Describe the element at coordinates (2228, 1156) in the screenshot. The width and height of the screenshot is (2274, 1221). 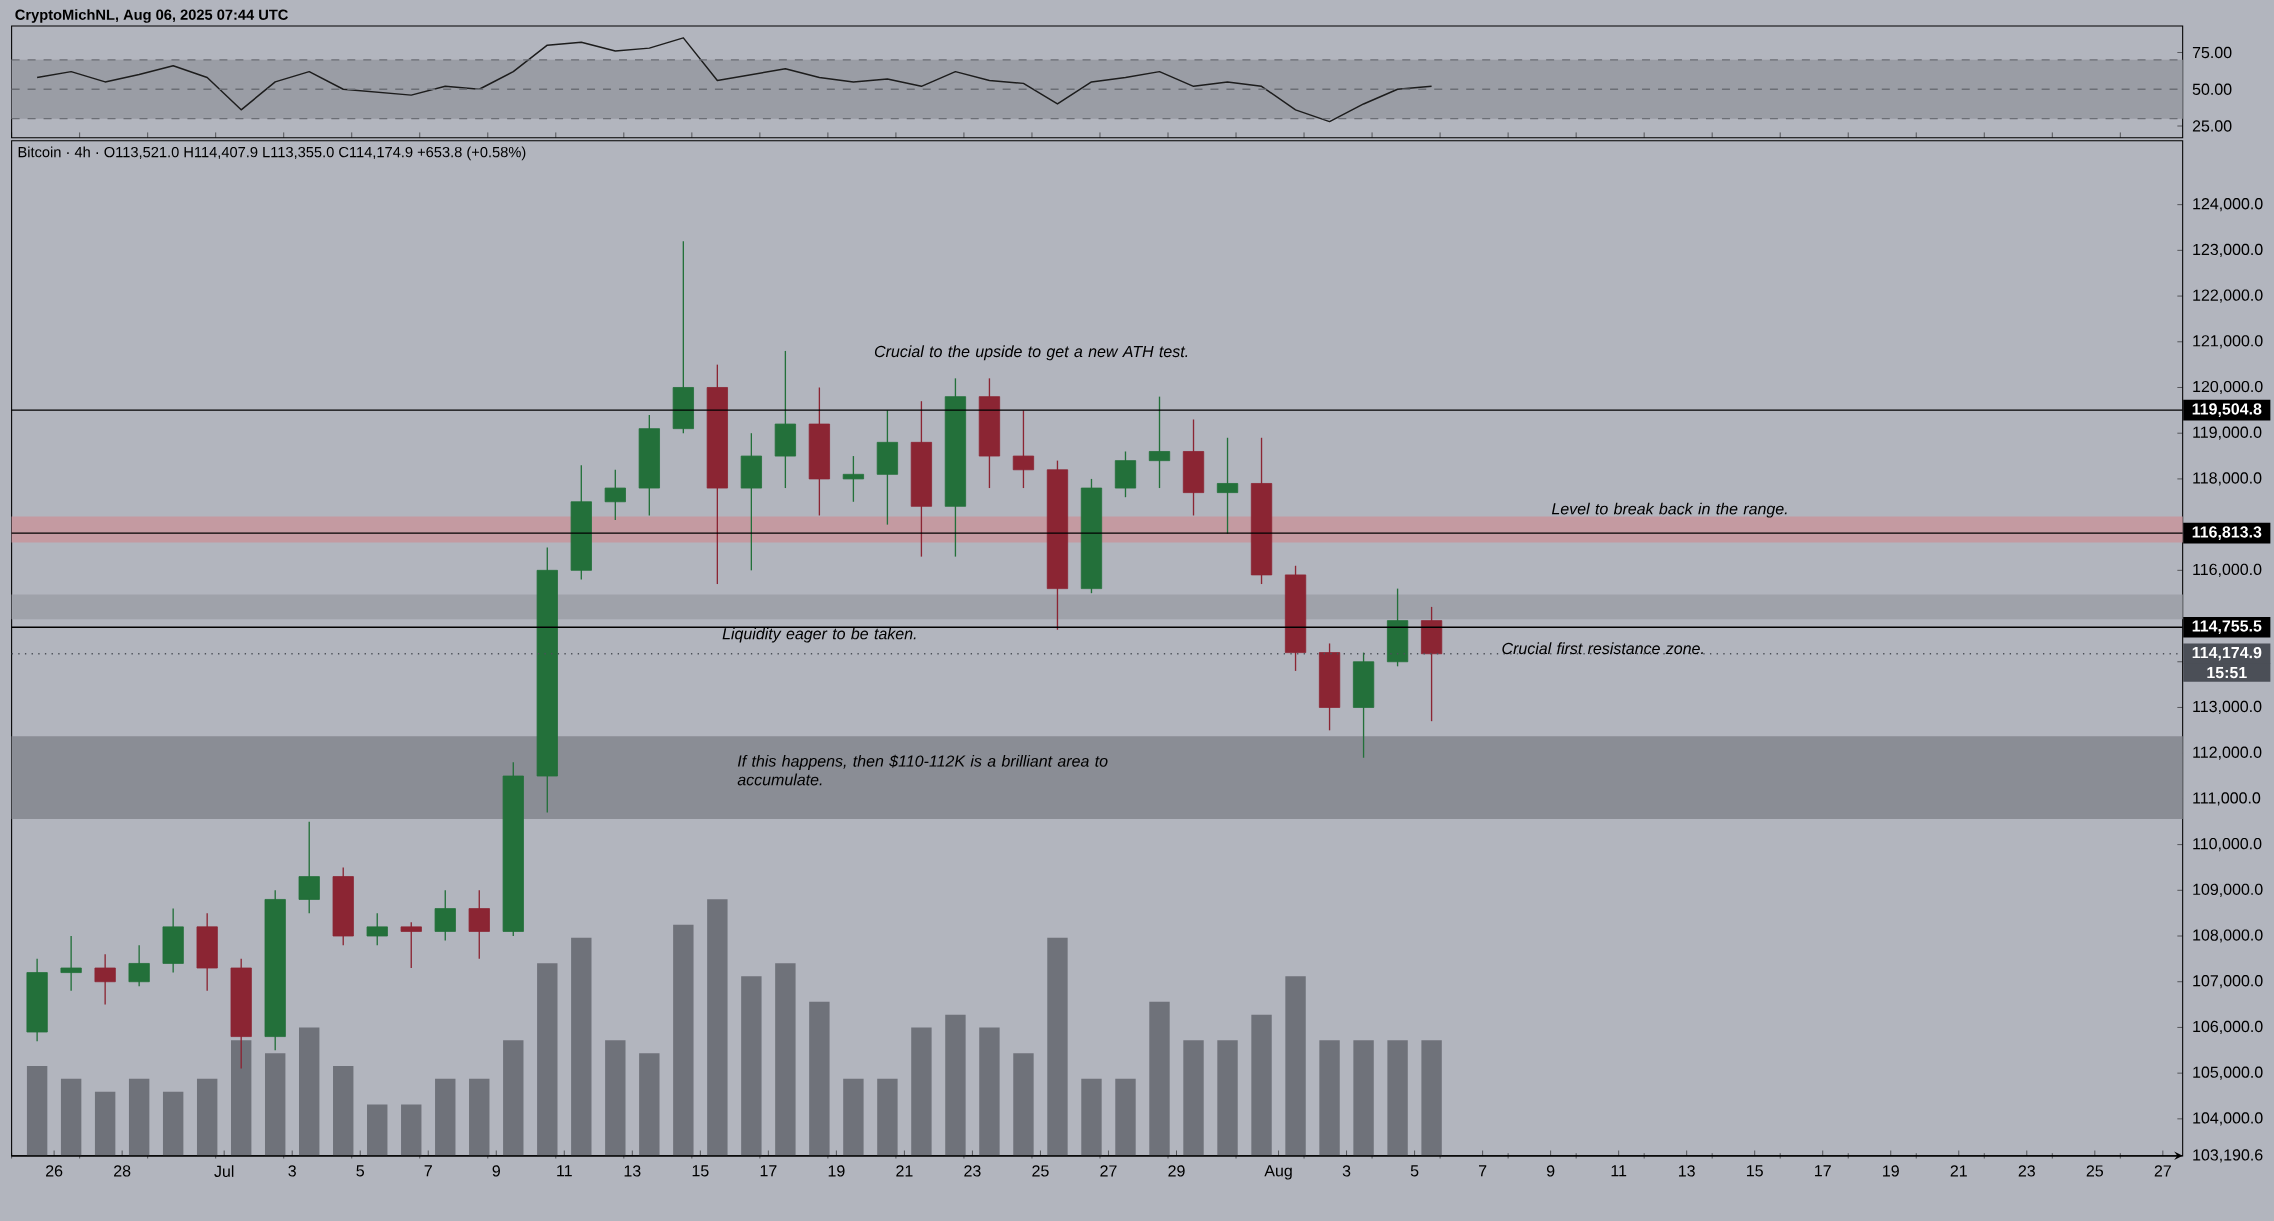
I see `y-tick-label: 103,190.6` at that location.